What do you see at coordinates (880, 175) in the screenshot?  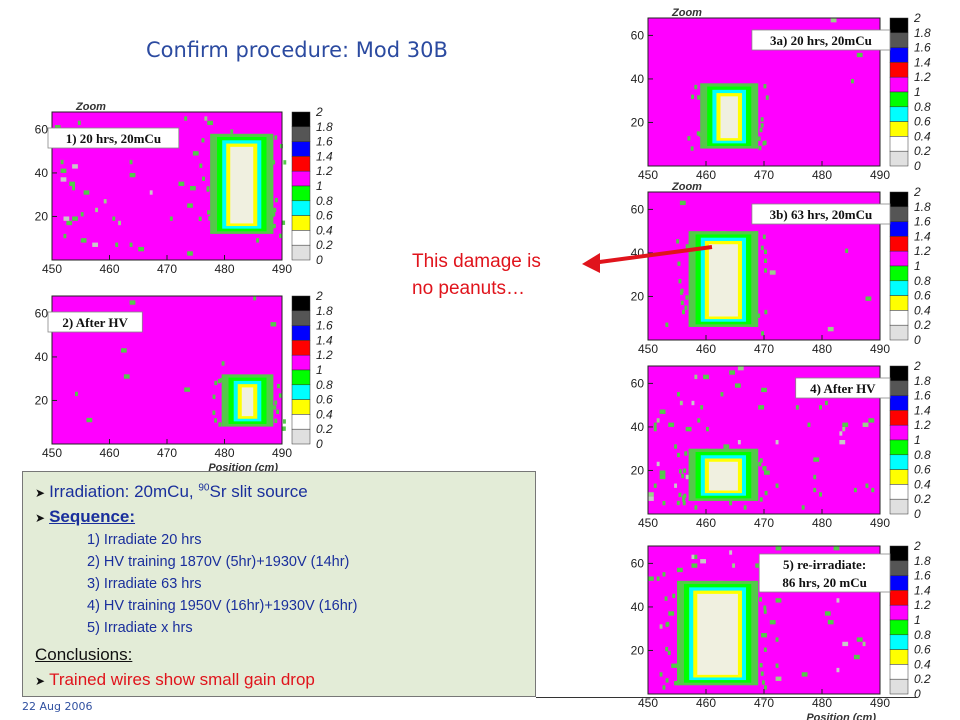 I see `x-tick-label: 490` at bounding box center [880, 175].